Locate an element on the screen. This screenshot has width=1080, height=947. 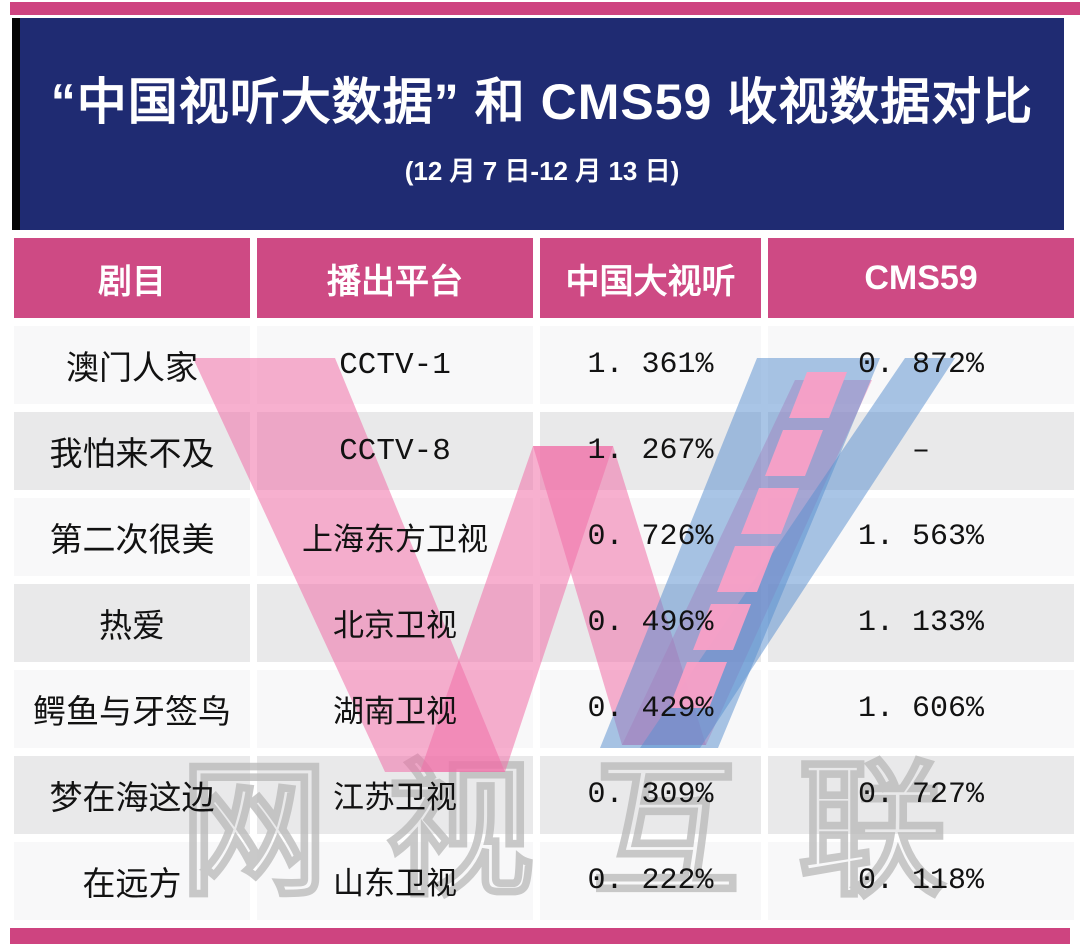
table-cell: 1. 563% is located at coordinates (921, 537).